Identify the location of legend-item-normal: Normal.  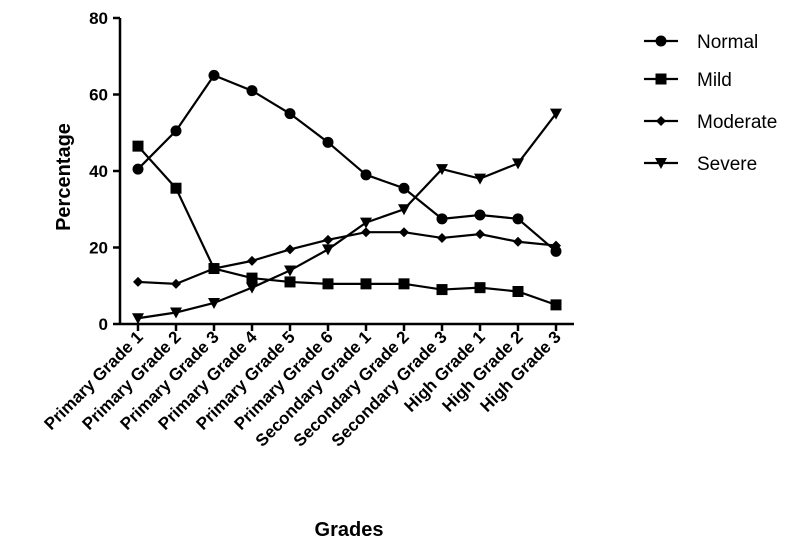
(701, 42).